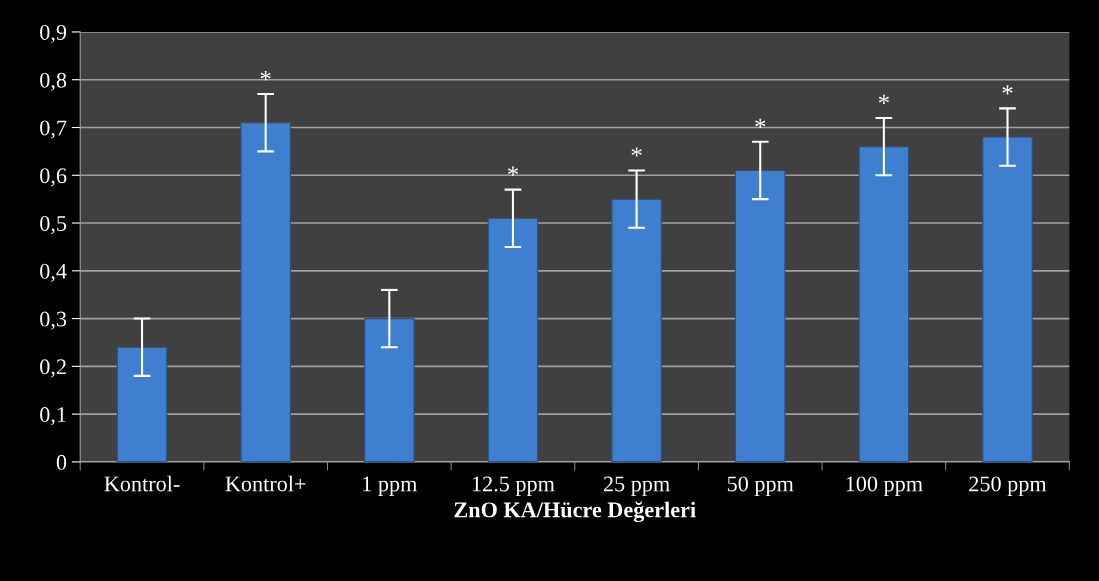  I want to click on y-tick-label: 0,3, so click(53, 320).